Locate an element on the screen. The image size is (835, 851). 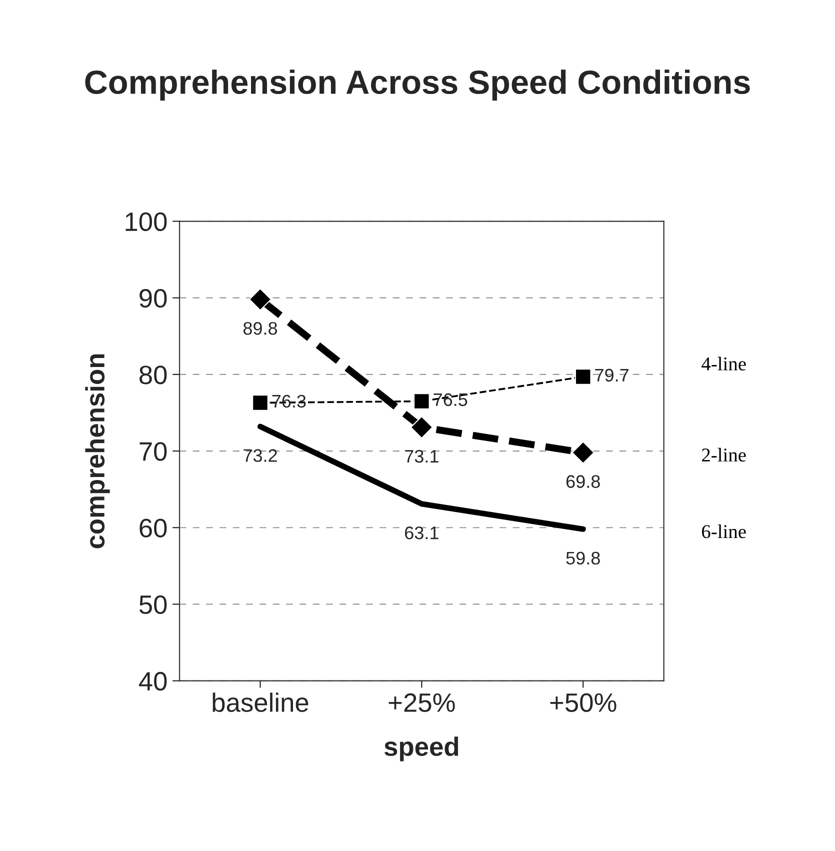
y-tick-label: 90 is located at coordinates (153, 298).